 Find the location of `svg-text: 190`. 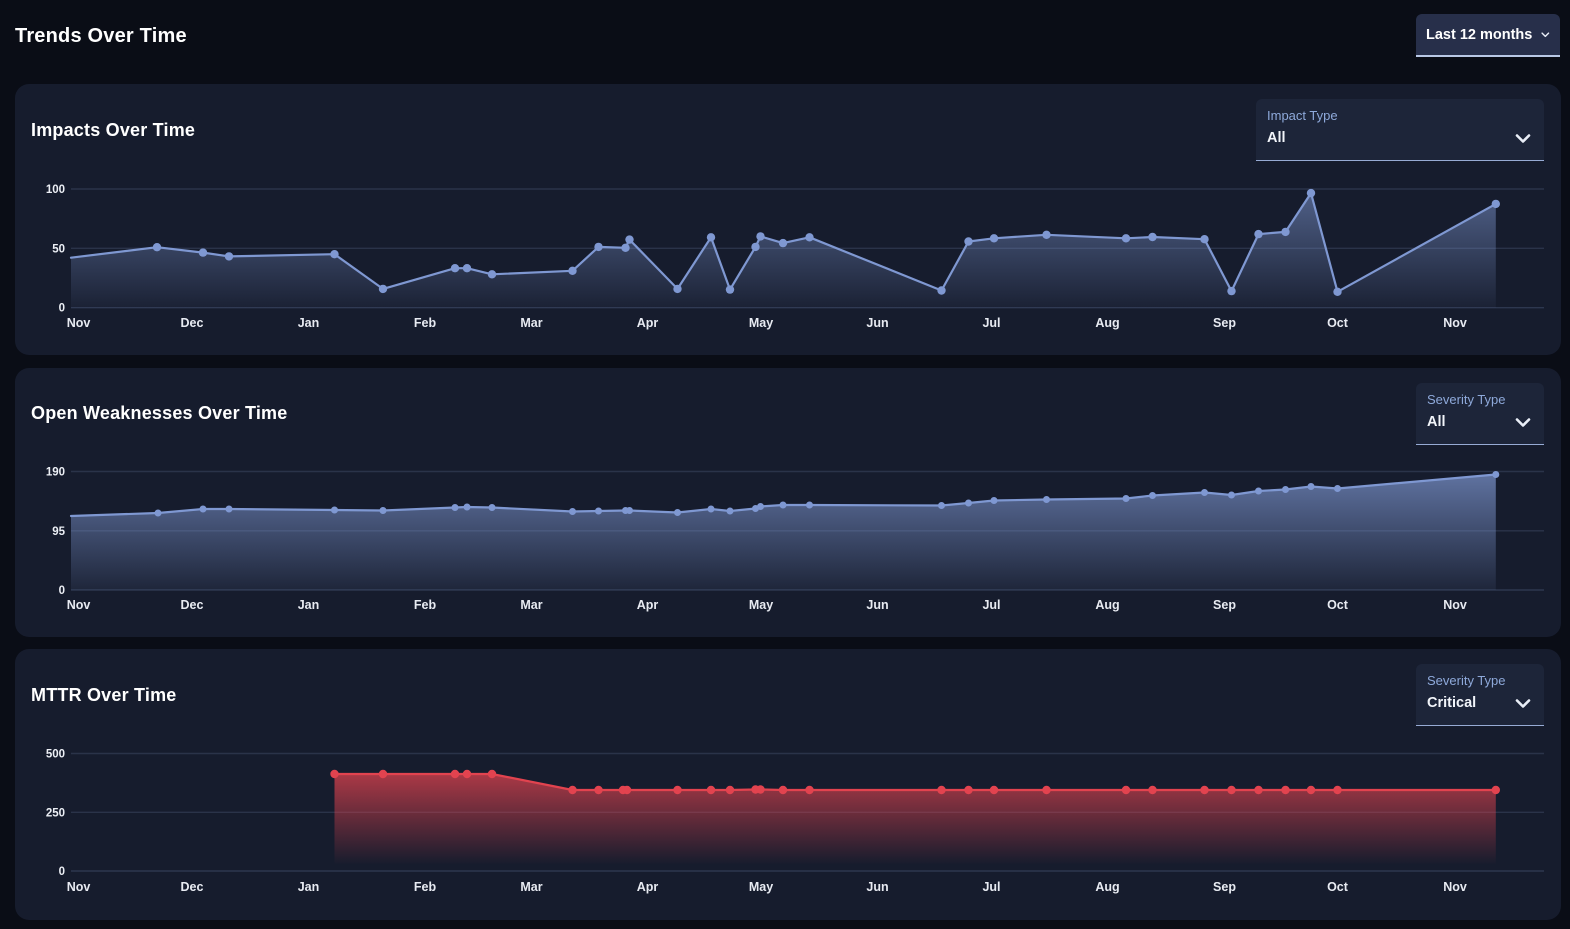

svg-text: 190 is located at coordinates (55, 473).